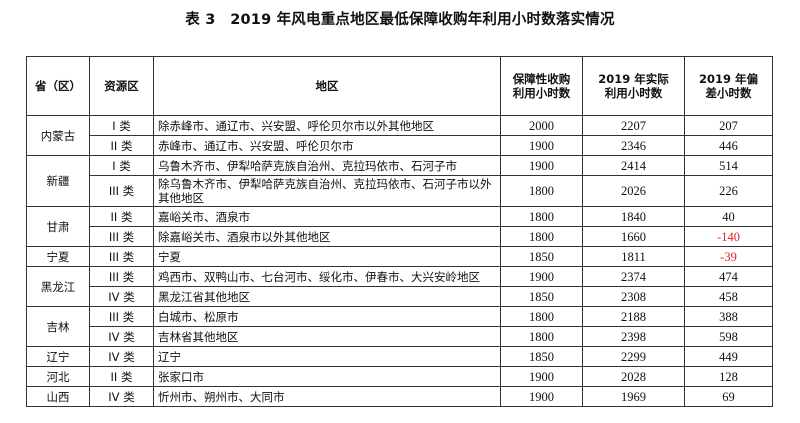  Describe the element at coordinates (728, 396) in the screenshot. I see `deviation-hours-cell: 69` at that location.